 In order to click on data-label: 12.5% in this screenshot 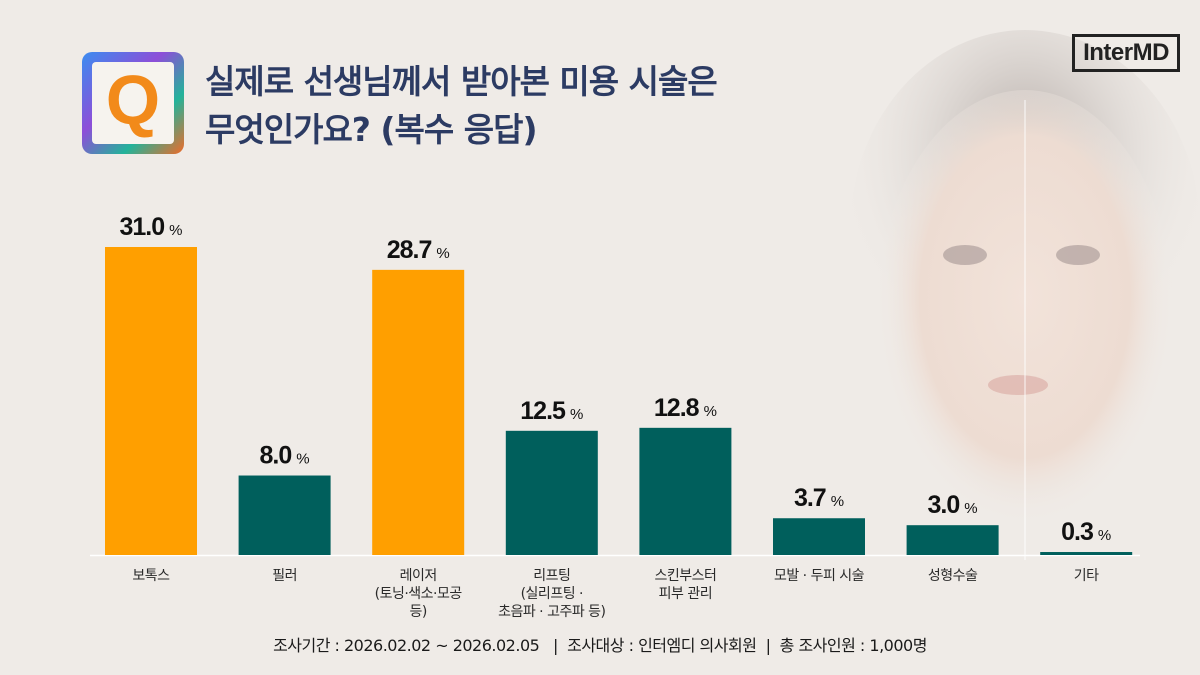, I will do `click(551, 411)`.